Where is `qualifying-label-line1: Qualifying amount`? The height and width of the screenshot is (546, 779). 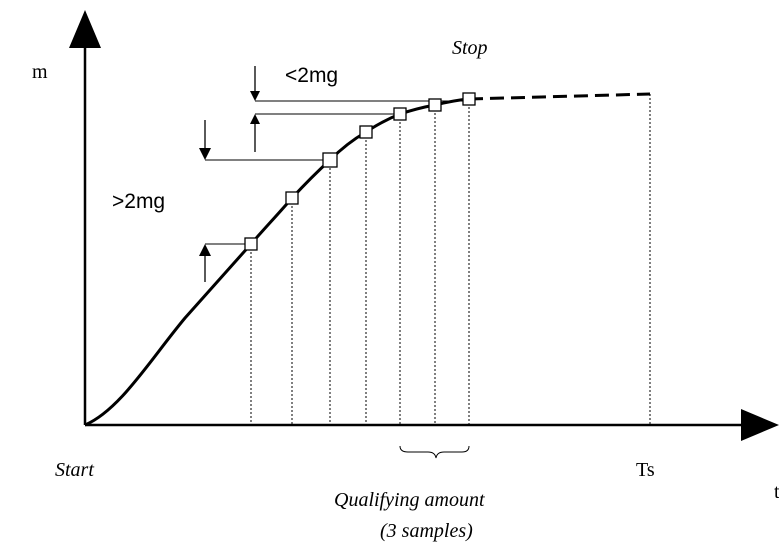
qualifying-label-line1: Qualifying amount is located at coordinates (409, 500).